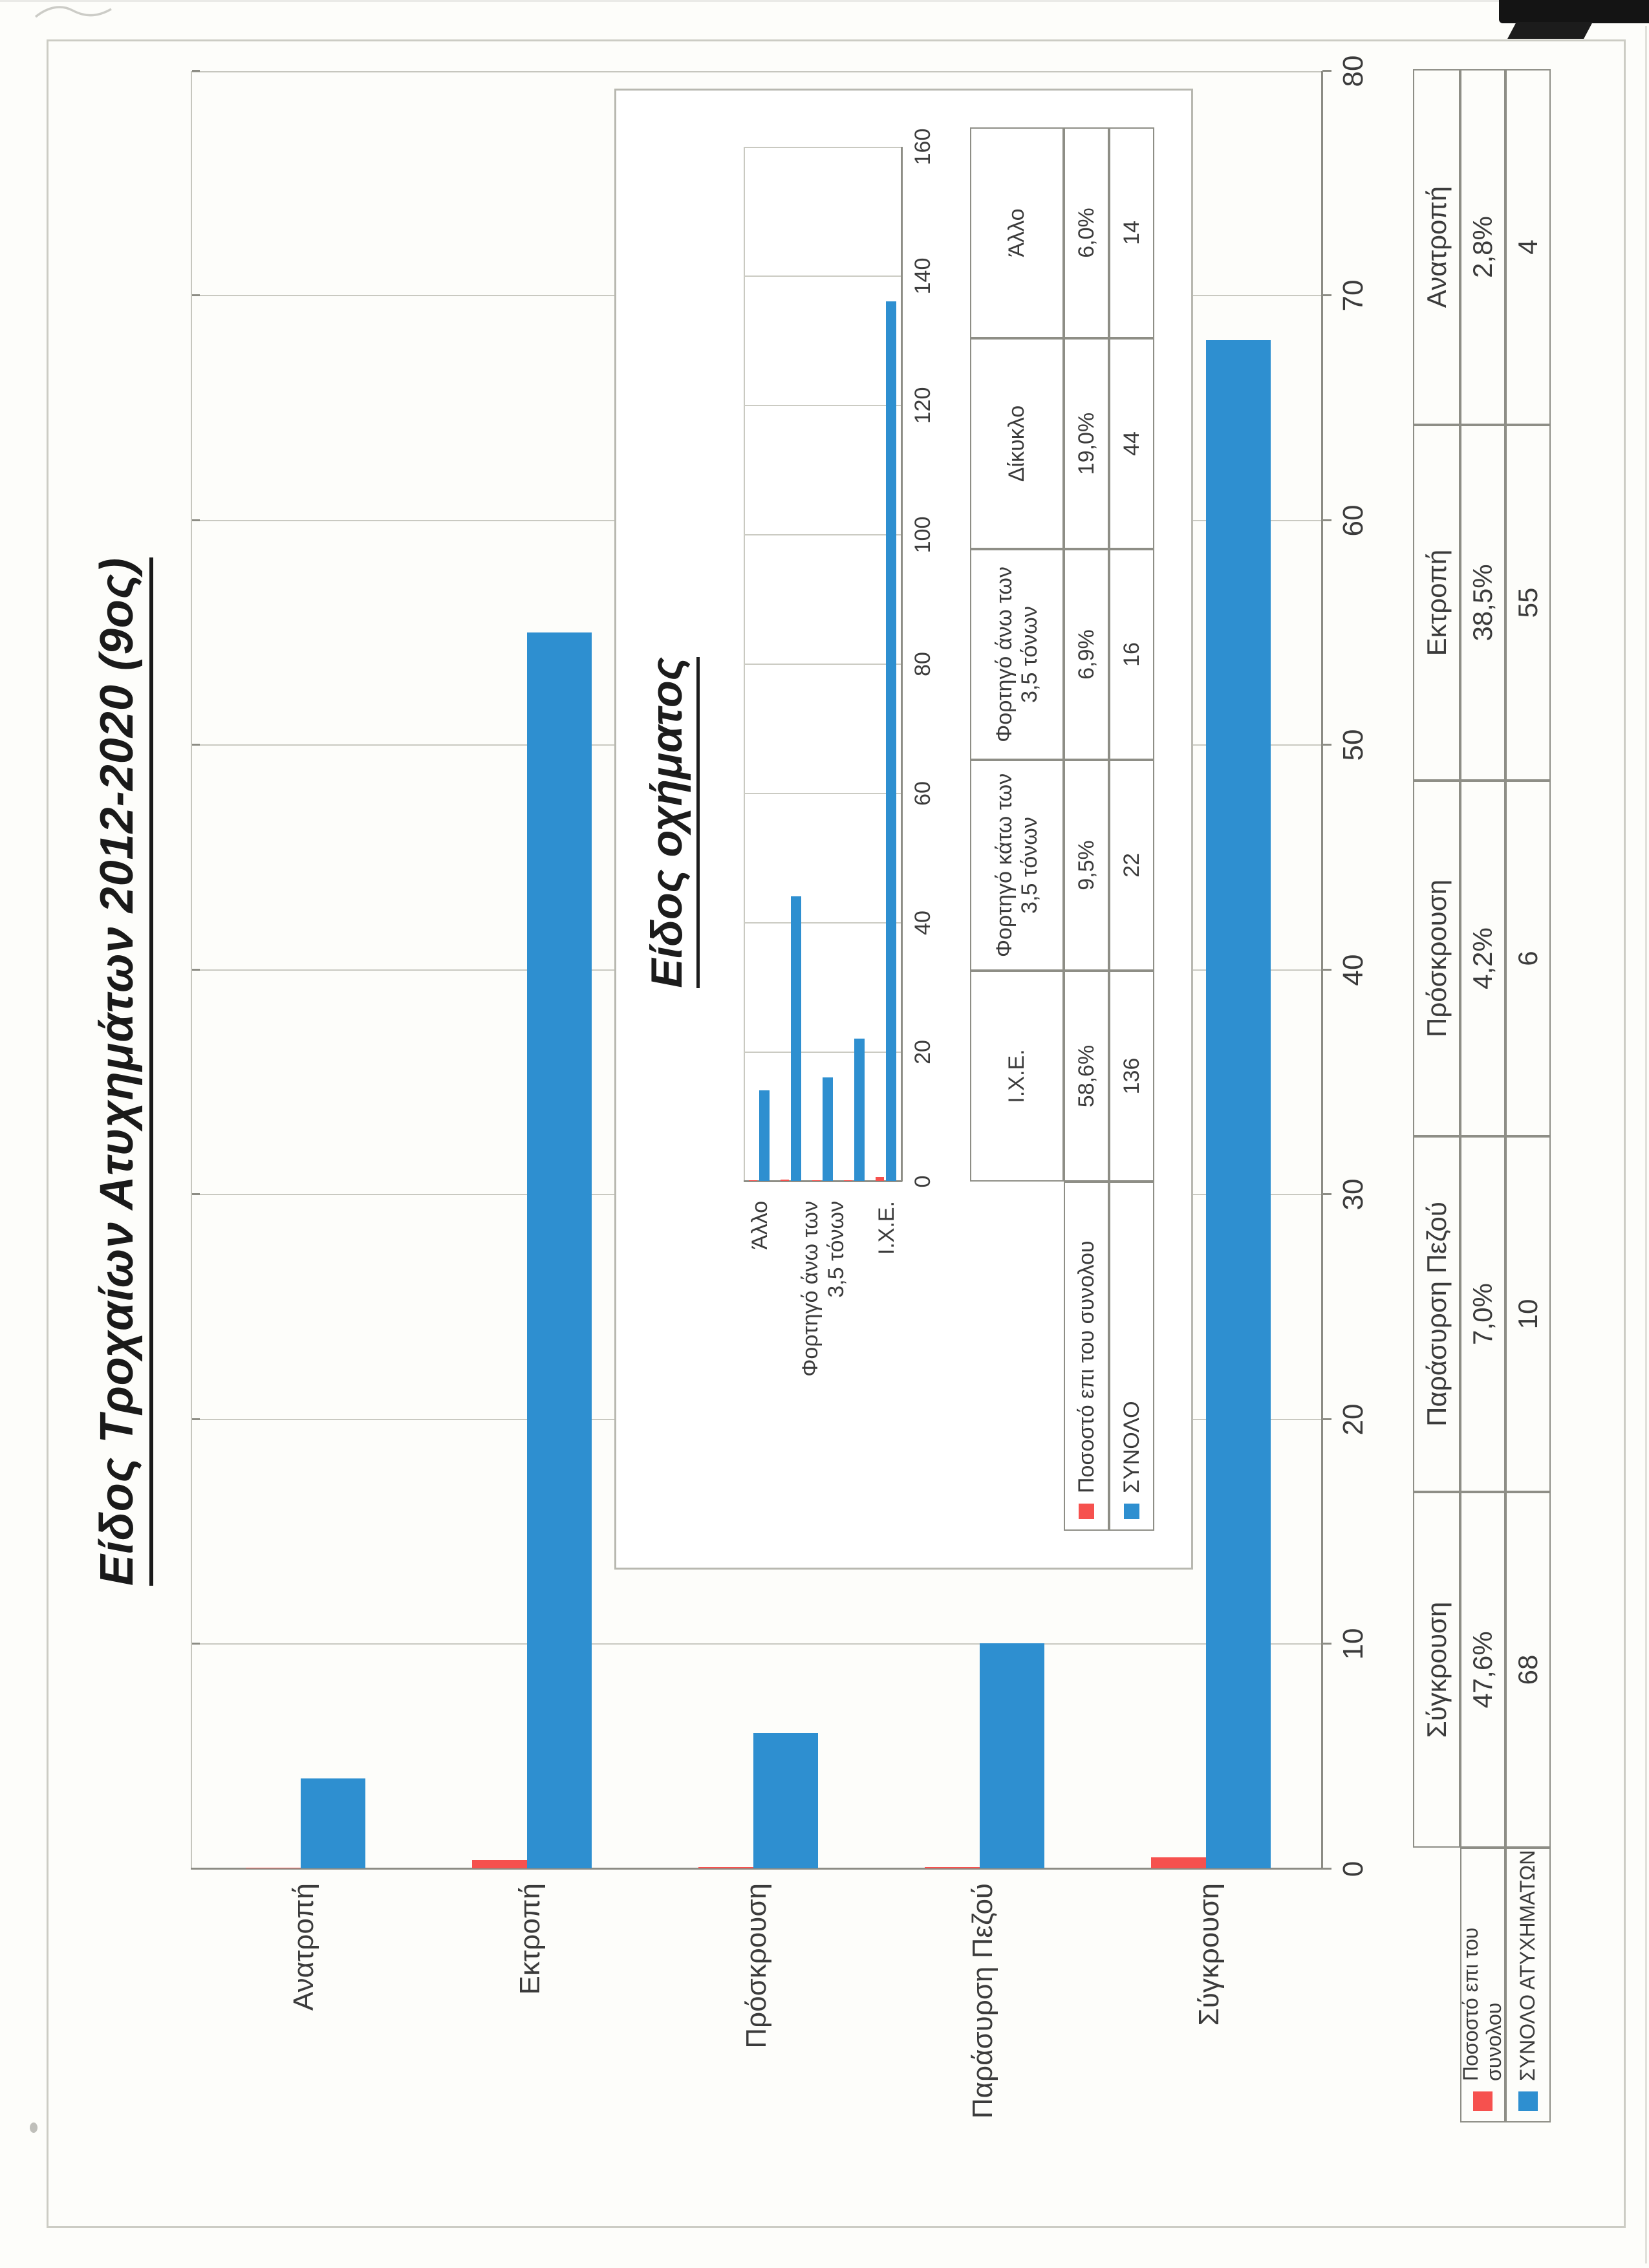  Describe the element at coordinates (923, 923) in the screenshot. I see `inset-value-axis-label: 40` at that location.